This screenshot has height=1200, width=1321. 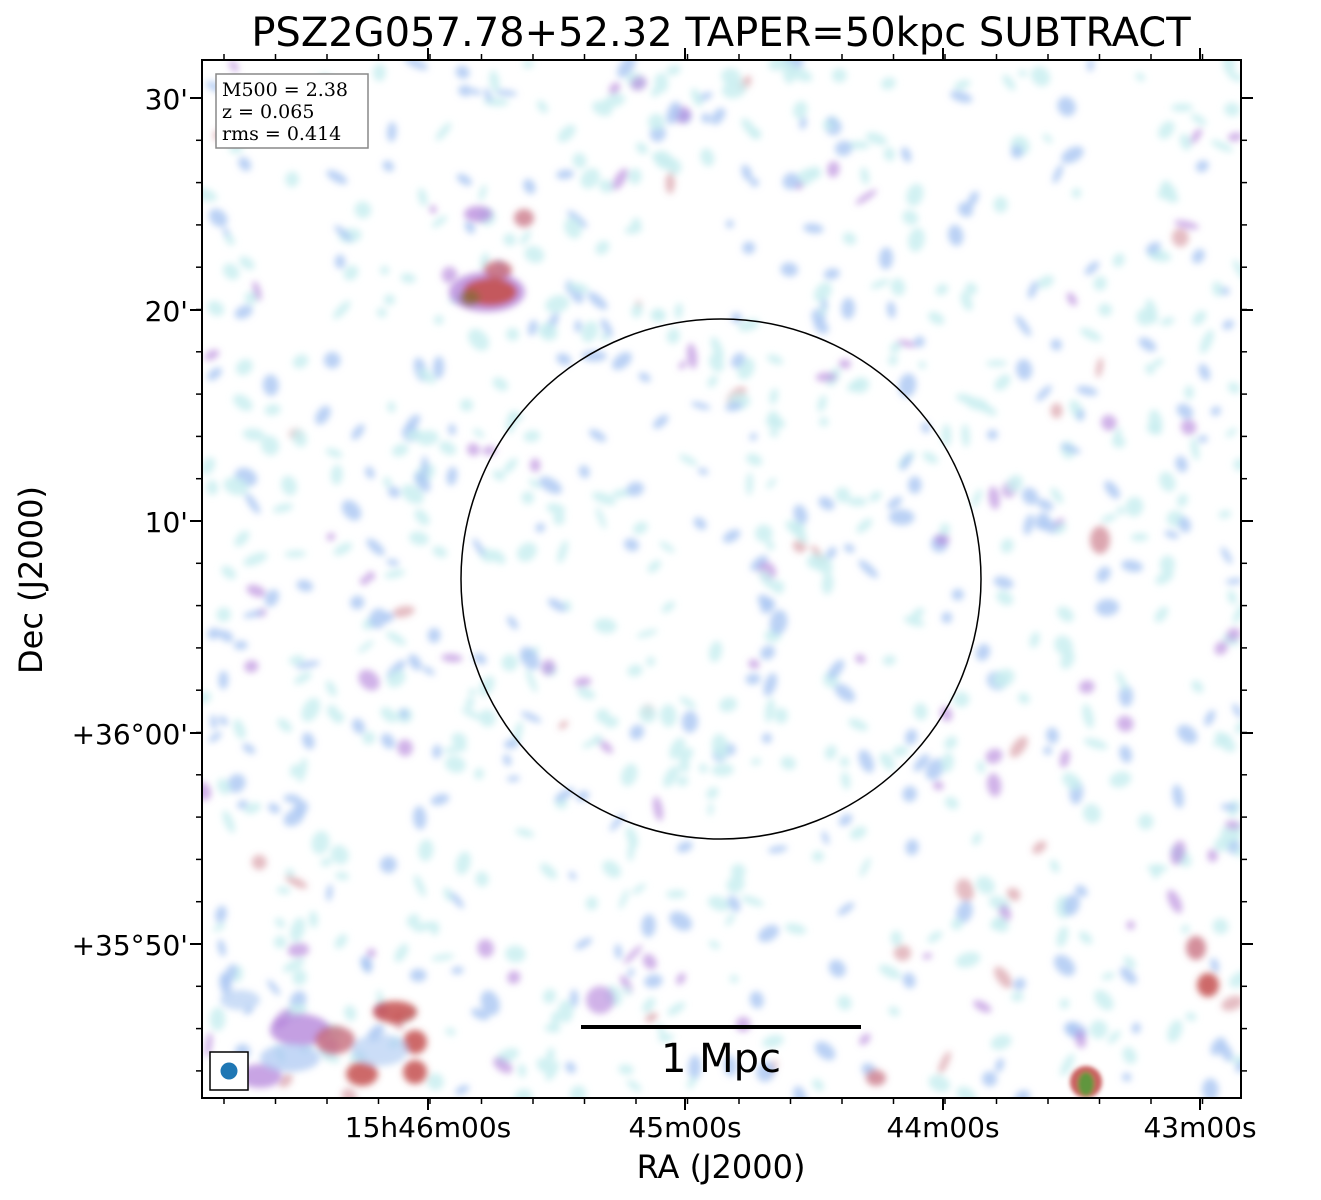 I want to click on x-tick-label: 44m00s, so click(x=942, y=1127).